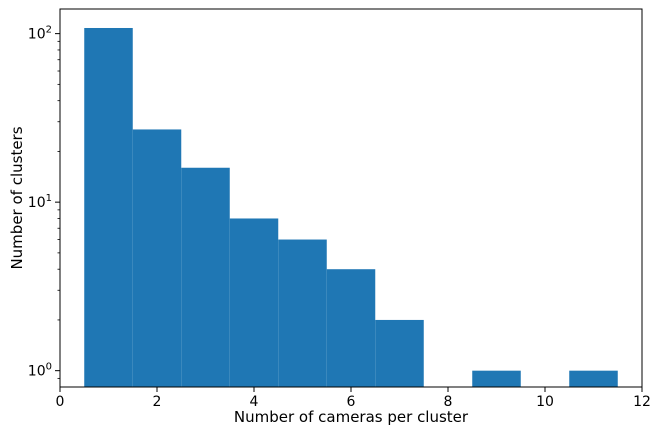  I want to click on x-tick-label: 10, so click(545, 402).